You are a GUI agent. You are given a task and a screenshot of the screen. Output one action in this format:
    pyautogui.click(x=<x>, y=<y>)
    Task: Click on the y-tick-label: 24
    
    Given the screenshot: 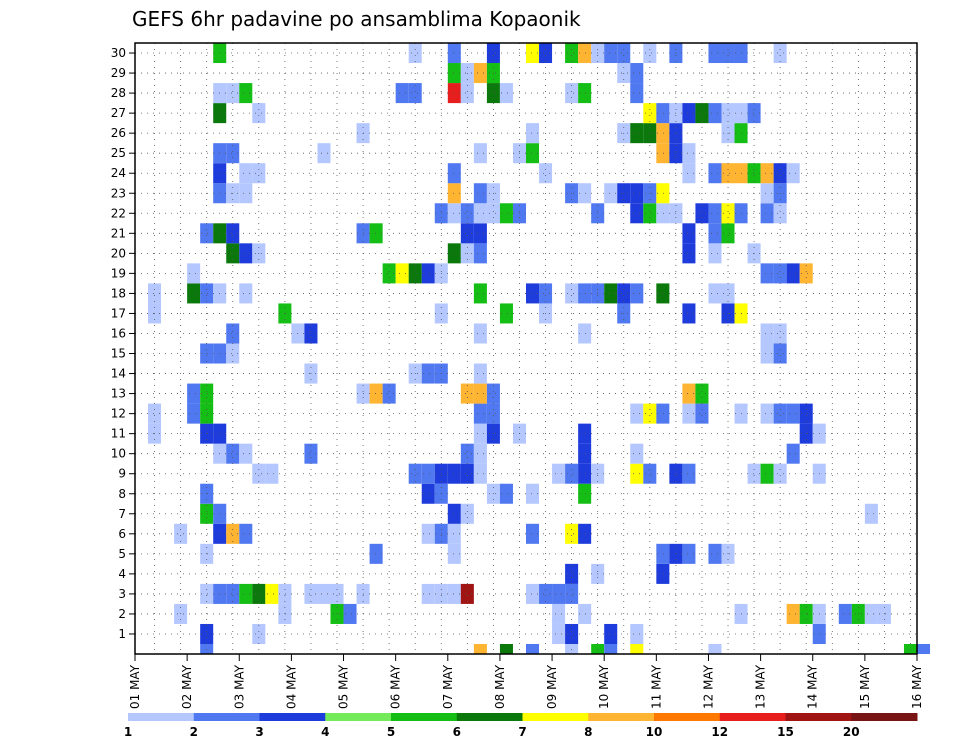 What is the action you would take?
    pyautogui.click(x=118, y=173)
    